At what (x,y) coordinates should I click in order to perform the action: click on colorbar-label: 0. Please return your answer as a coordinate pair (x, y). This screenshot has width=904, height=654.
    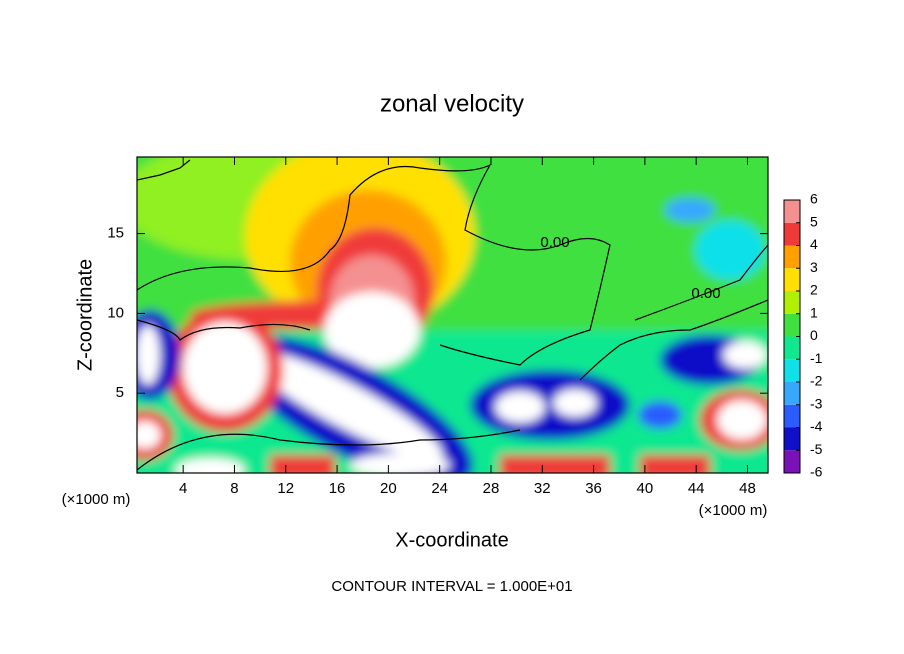
    Looking at the image, I should click on (814, 335).